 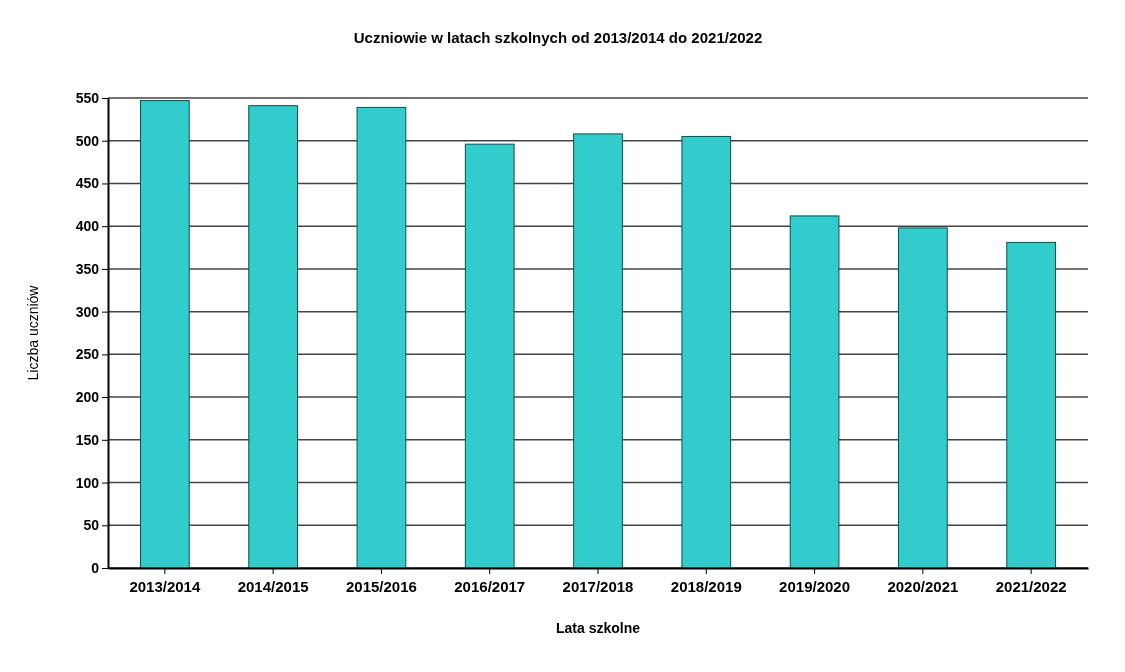 What do you see at coordinates (165, 586) in the screenshot?
I see `x-tick-label: 2013/2014` at bounding box center [165, 586].